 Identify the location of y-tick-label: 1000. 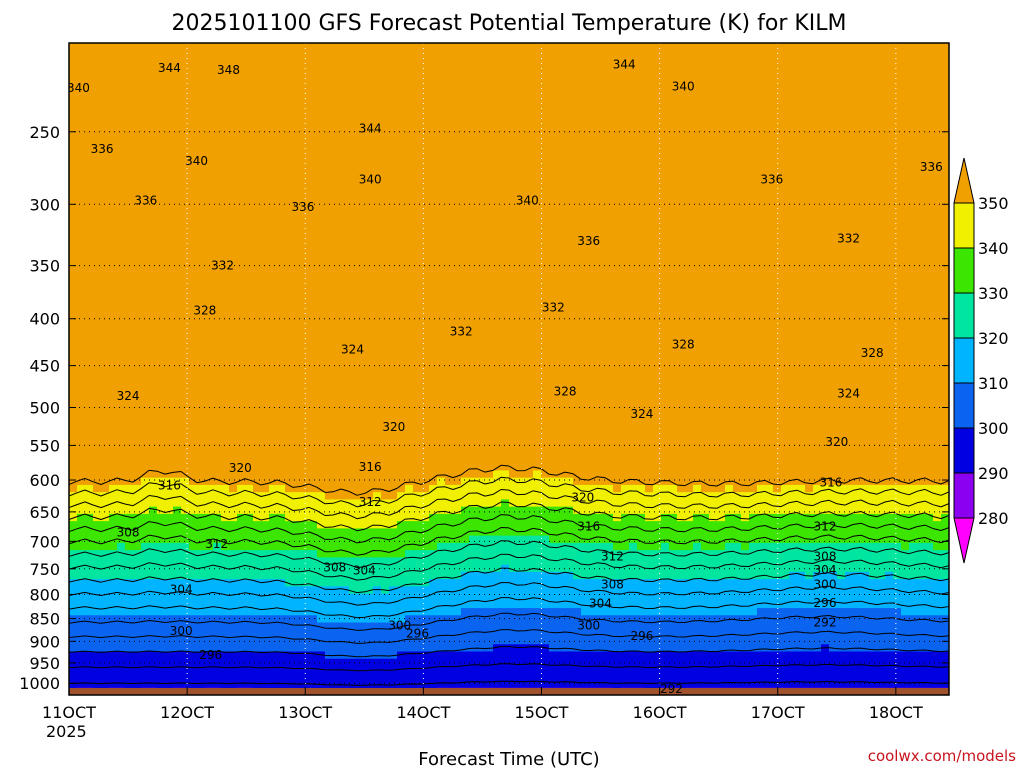
(39, 683).